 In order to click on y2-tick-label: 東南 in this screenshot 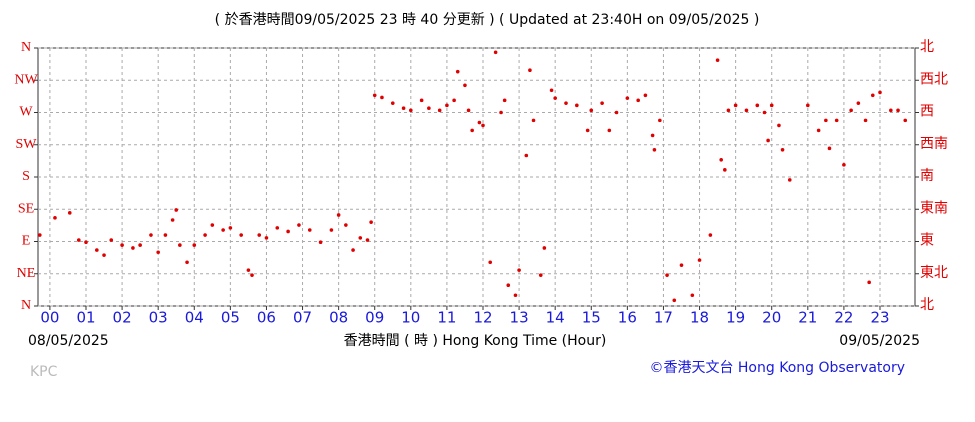, I will do `click(934, 208)`.